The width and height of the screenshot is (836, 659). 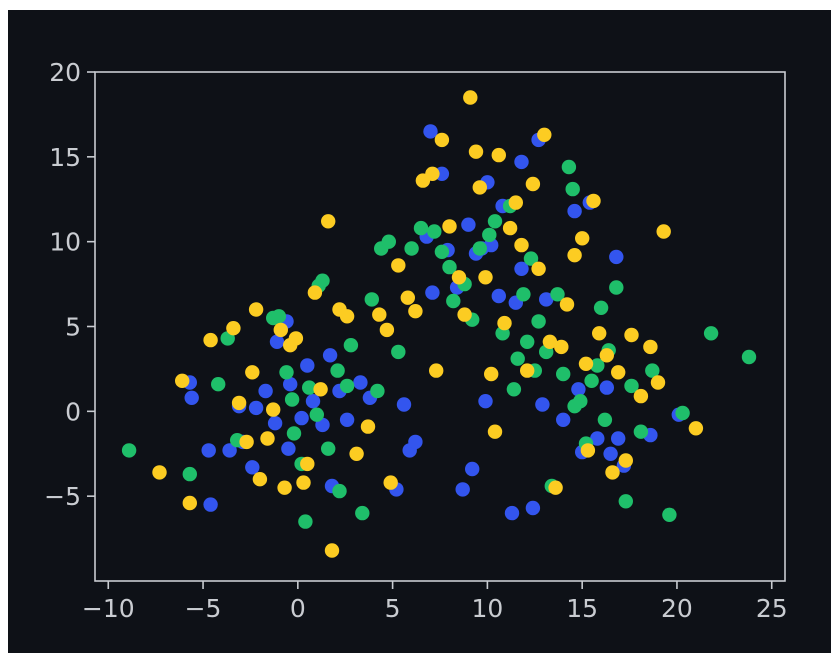 I want to click on y-tick-label: −5, so click(x=62, y=496).